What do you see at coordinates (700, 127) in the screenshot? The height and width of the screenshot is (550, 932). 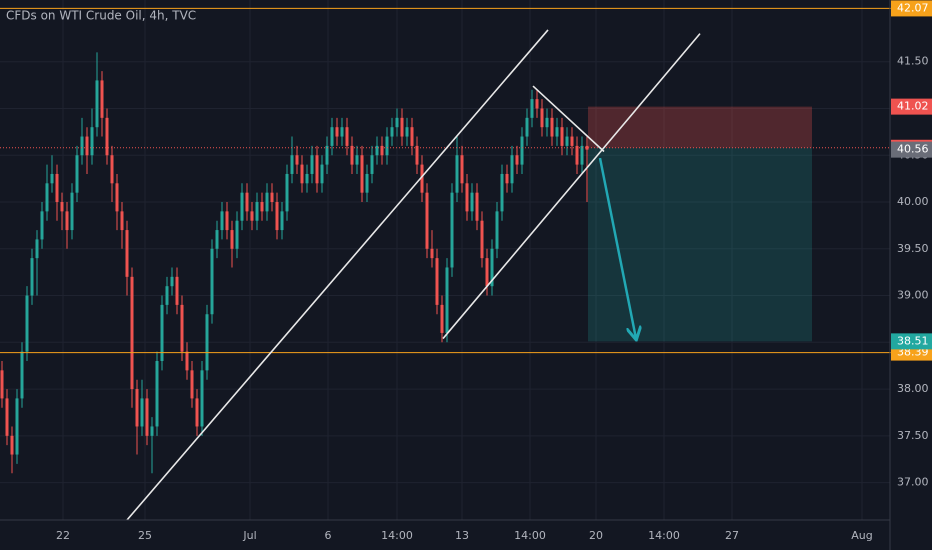 I see `stop-zone` at bounding box center [700, 127].